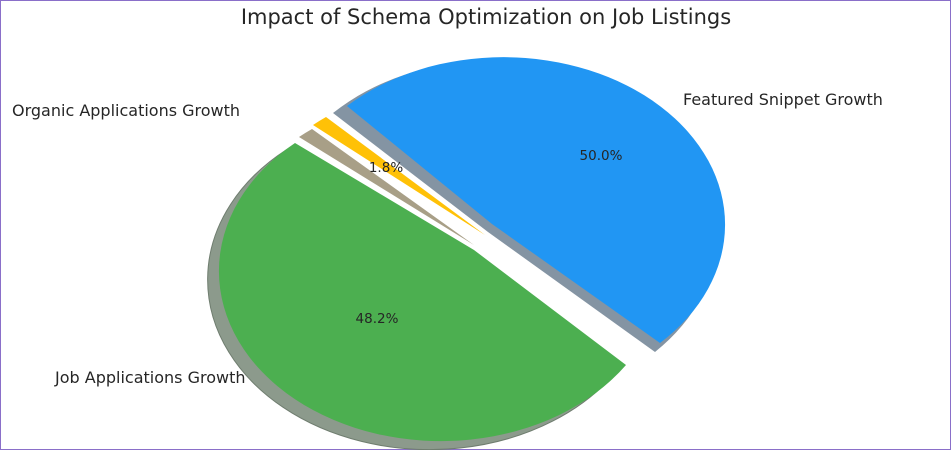 This screenshot has height=450, width=951. I want to click on label-job-applications-growth: Job Applications Growth, so click(149, 377).